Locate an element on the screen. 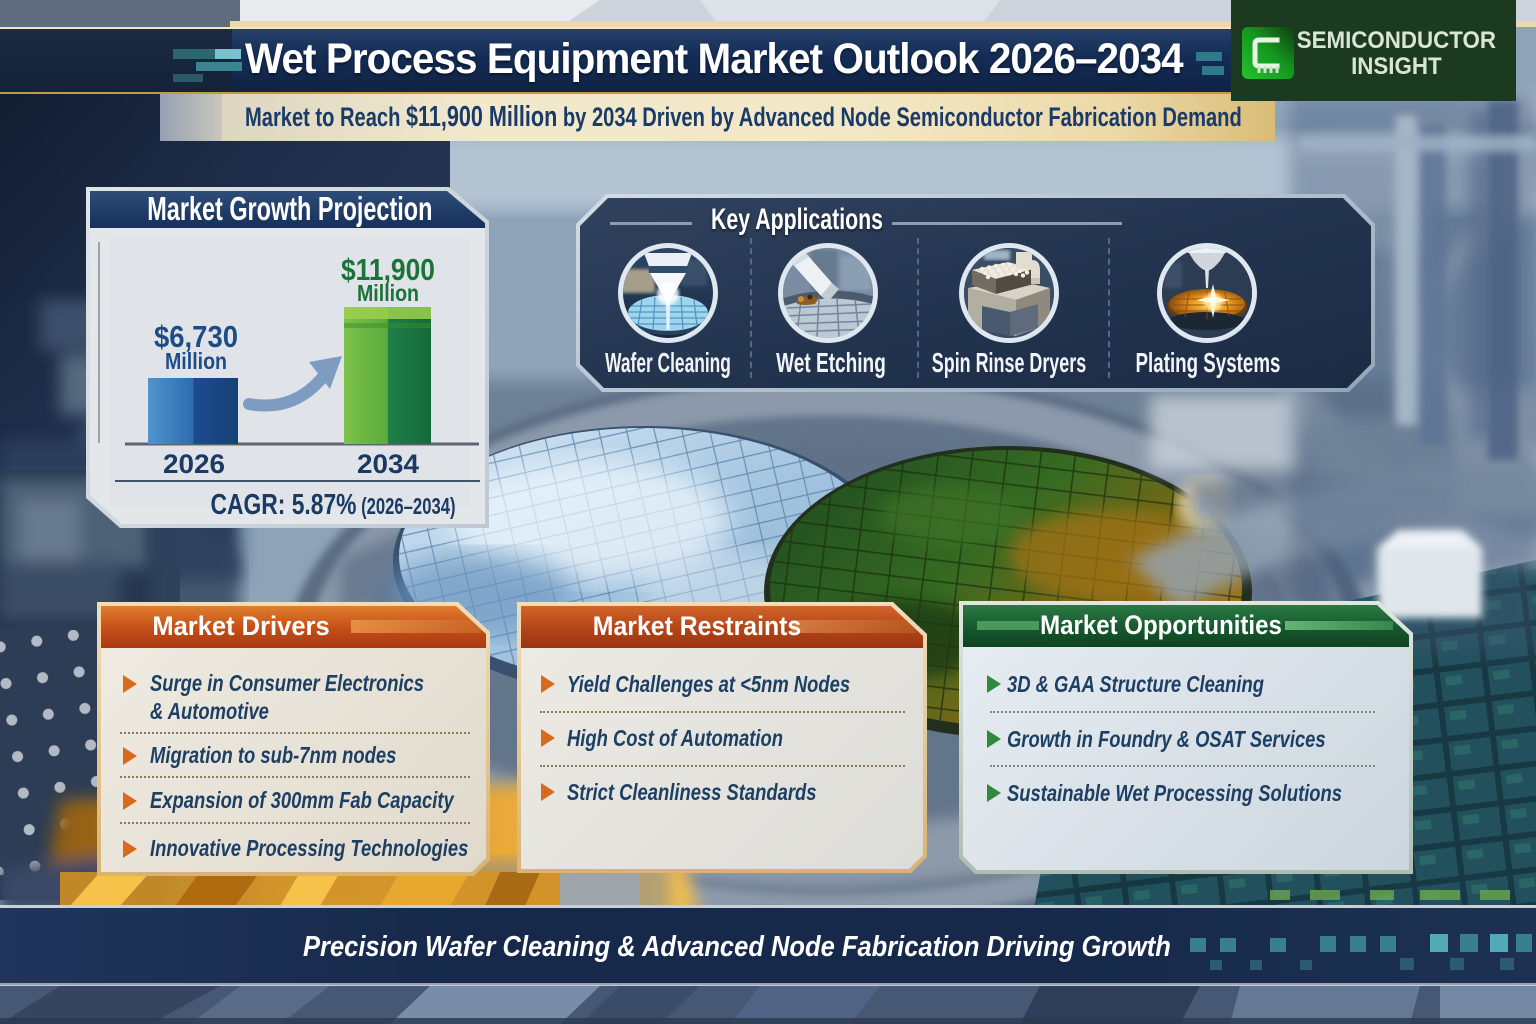 The image size is (1536, 1024). svg-text: 2034 is located at coordinates (388, 464).